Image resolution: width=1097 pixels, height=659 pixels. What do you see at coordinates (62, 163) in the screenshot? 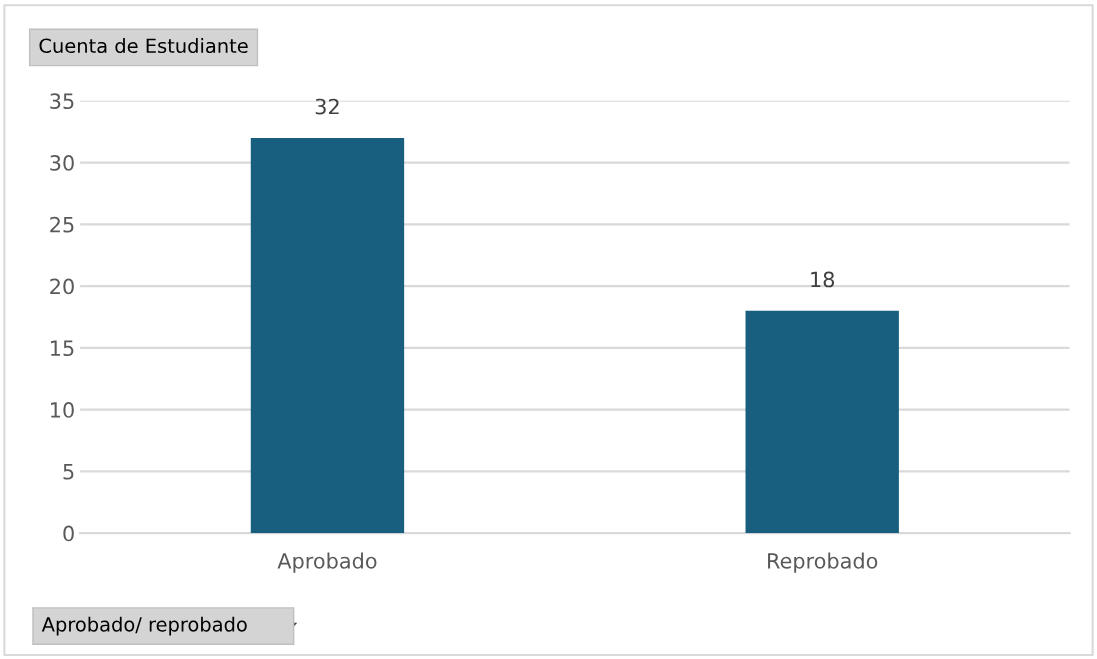
I see `y-tick-label: 30` at bounding box center [62, 163].